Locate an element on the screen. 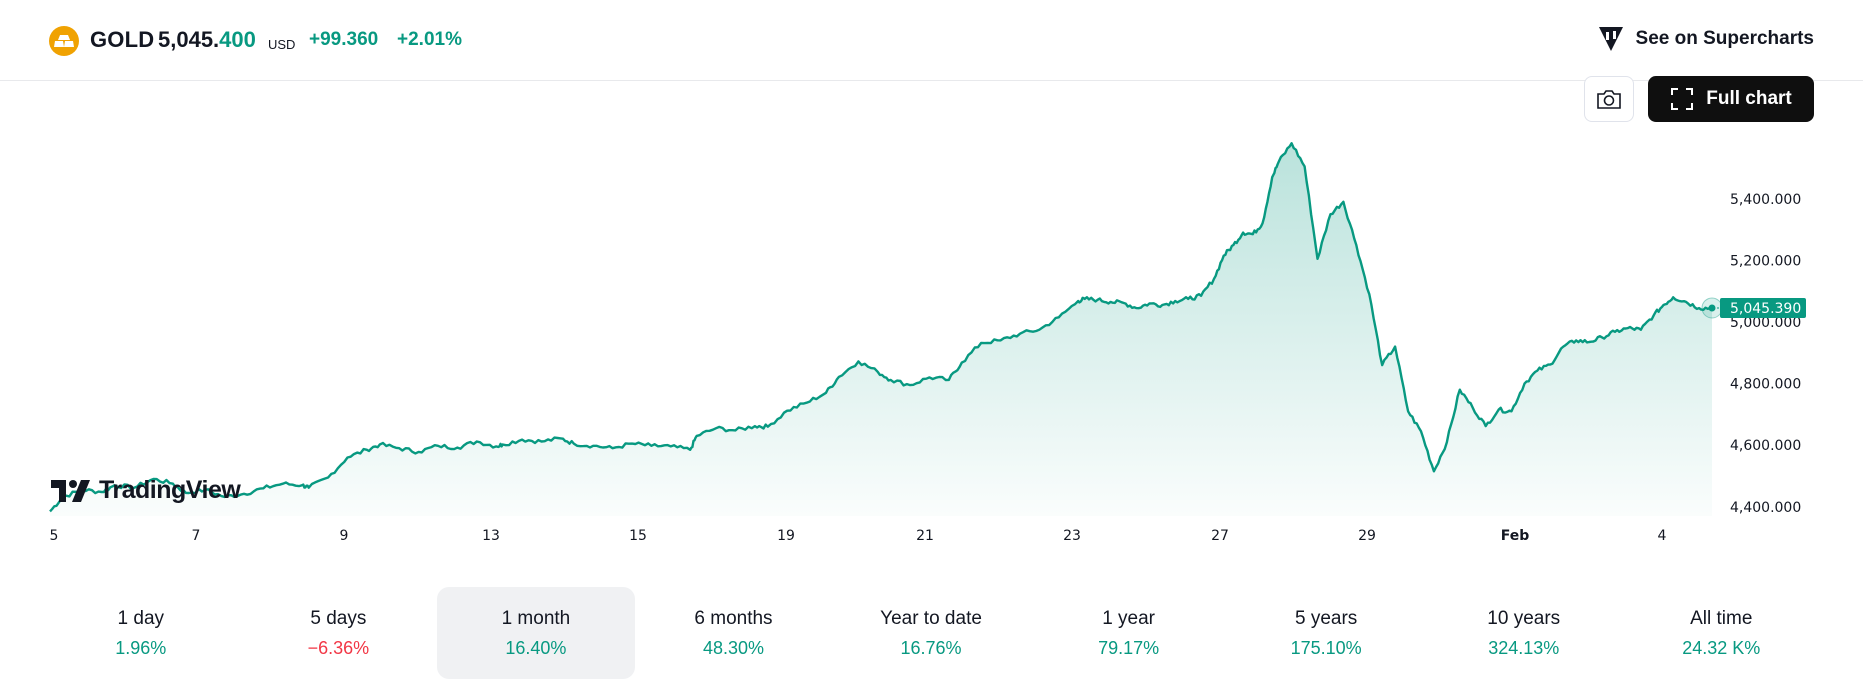  period-change: 48.30% is located at coordinates (733, 647).